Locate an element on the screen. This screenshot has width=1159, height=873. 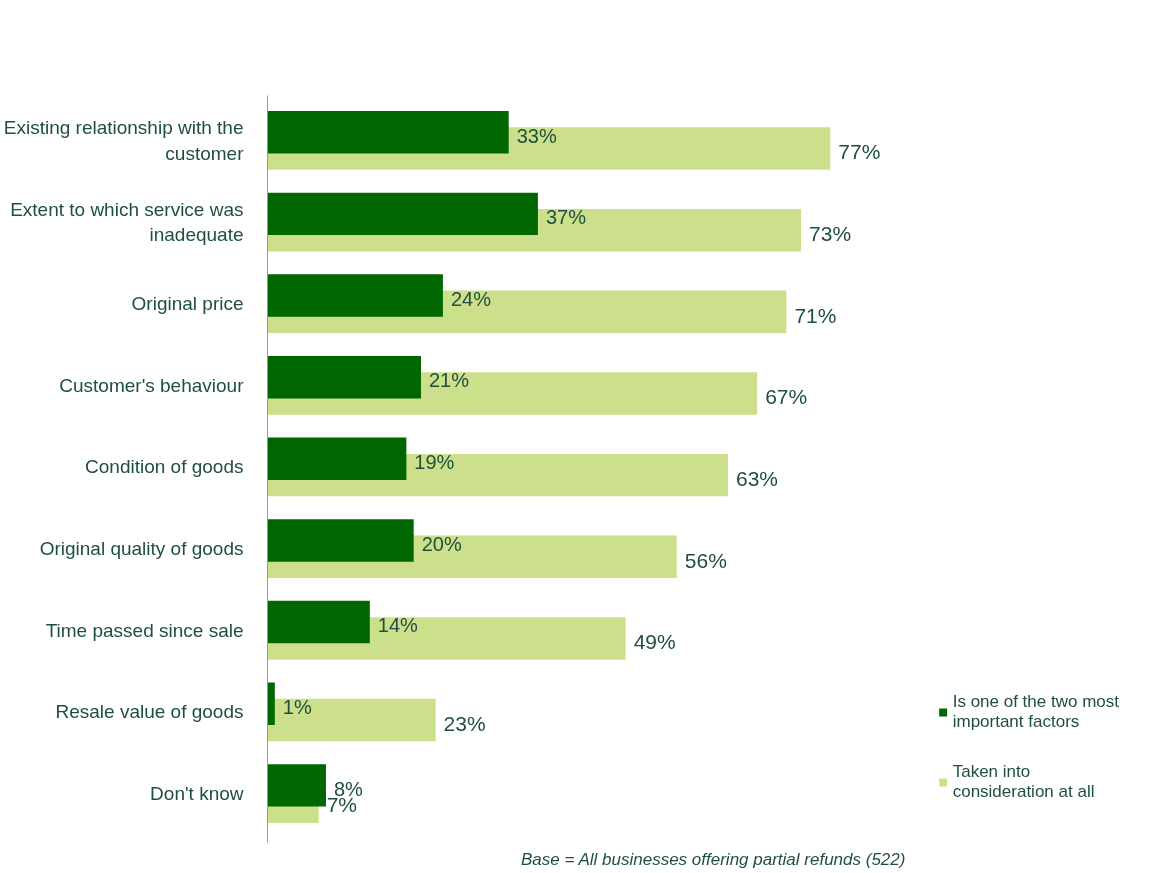
y-tick-label: Existing relationship with the customer is located at coordinates (124, 140).